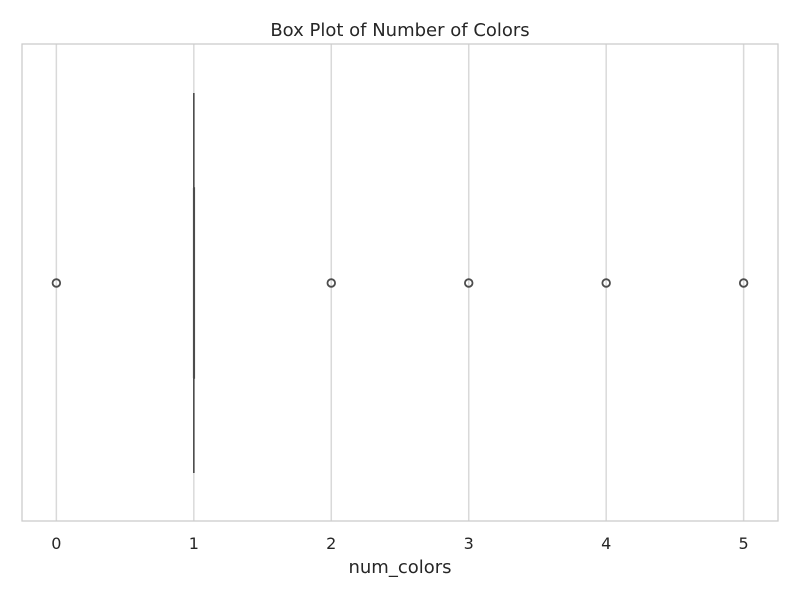  Describe the element at coordinates (194, 283) in the screenshot. I see `box-layer` at that location.